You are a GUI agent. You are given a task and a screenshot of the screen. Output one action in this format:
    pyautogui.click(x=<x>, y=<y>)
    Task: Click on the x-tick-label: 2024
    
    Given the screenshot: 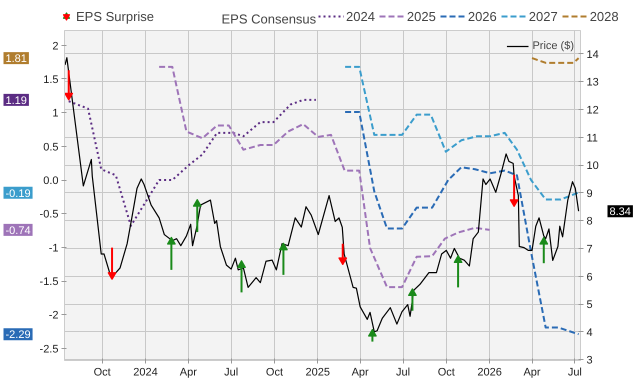 What is the action you would take?
    pyautogui.click(x=145, y=372)
    